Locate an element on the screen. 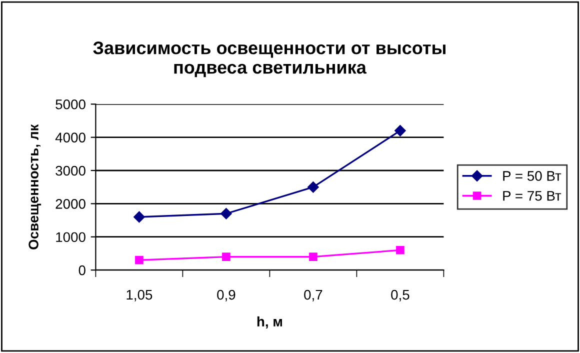 The height and width of the screenshot is (353, 580). x-tick-label: 0,9 is located at coordinates (226, 296).